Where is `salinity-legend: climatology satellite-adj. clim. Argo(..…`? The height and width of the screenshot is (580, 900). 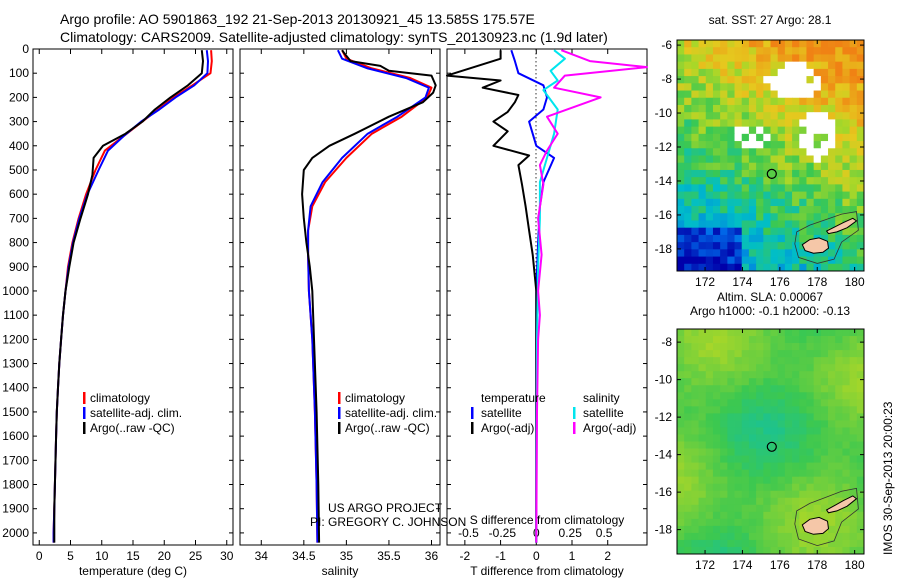 salinity-legend: climatology satellite-adj. clim. Argo(..… is located at coordinates (387, 413).